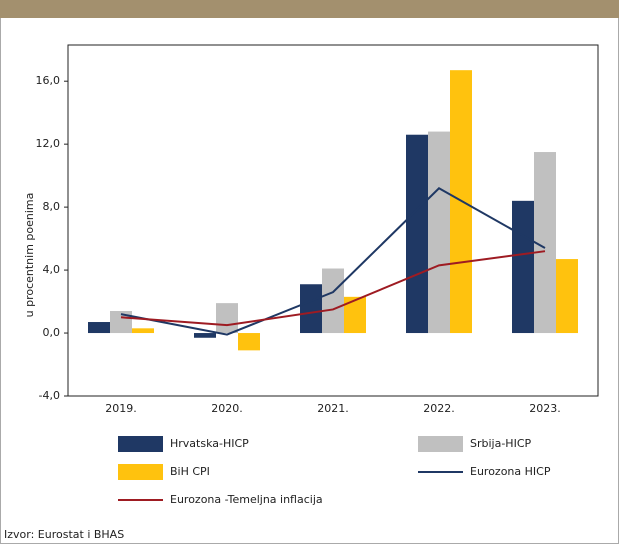 This screenshot has height=548, width=619. Describe the element at coordinates (49, 395) in the screenshot. I see `y-tick-label: -4,0` at that location.